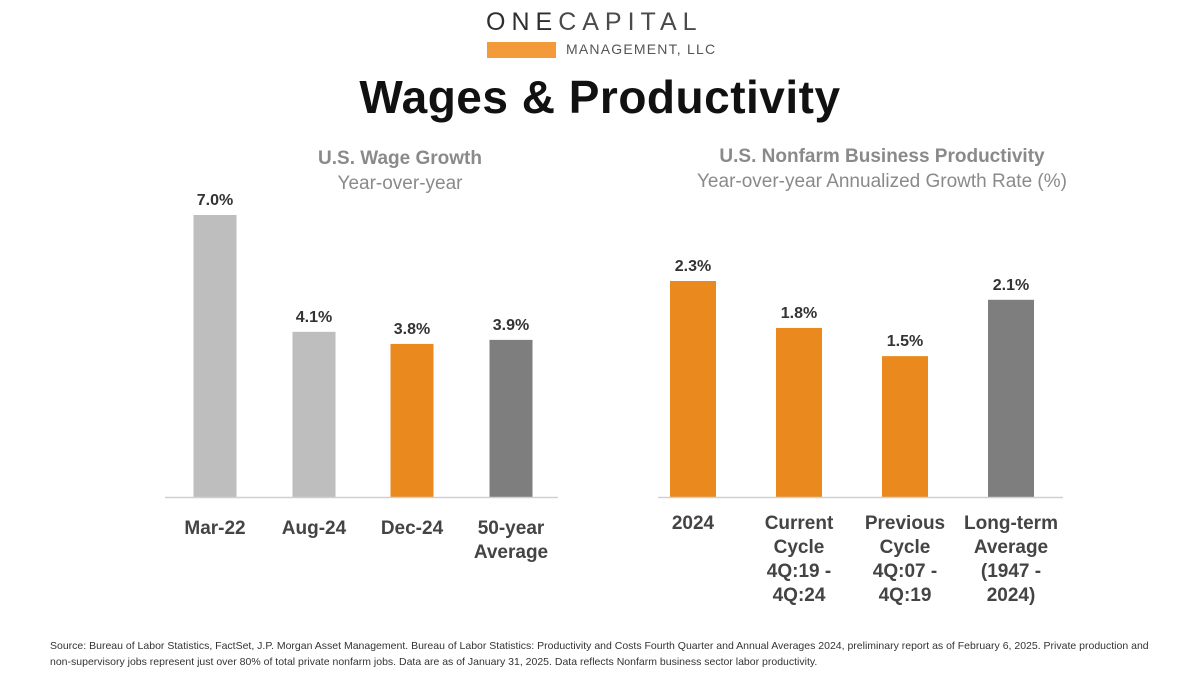 The height and width of the screenshot is (675, 1200). I want to click on wage-category-label-3: 50-year Average, so click(511, 540).